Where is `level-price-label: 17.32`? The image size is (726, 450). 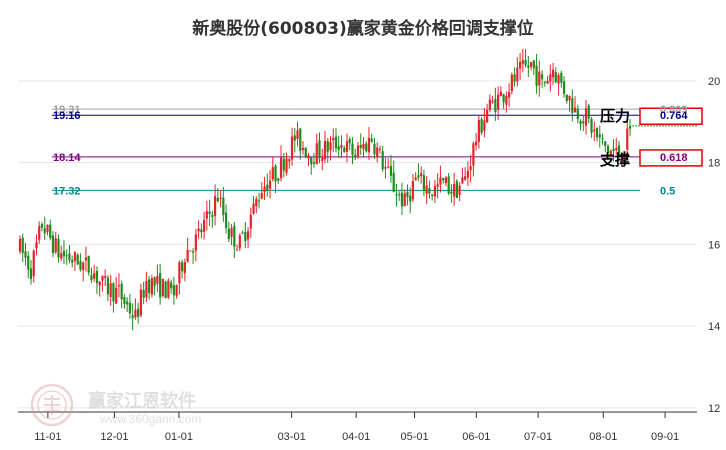
level-price-label: 17.32 is located at coordinates (67, 191).